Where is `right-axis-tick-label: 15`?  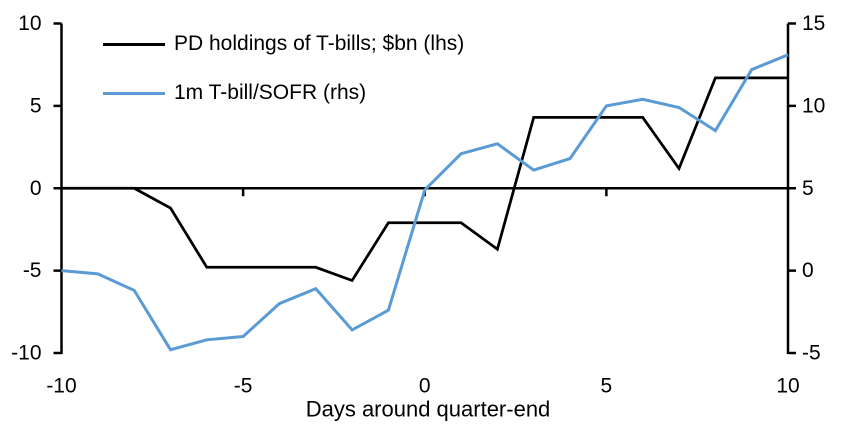 right-axis-tick-label: 15 is located at coordinates (813, 23).